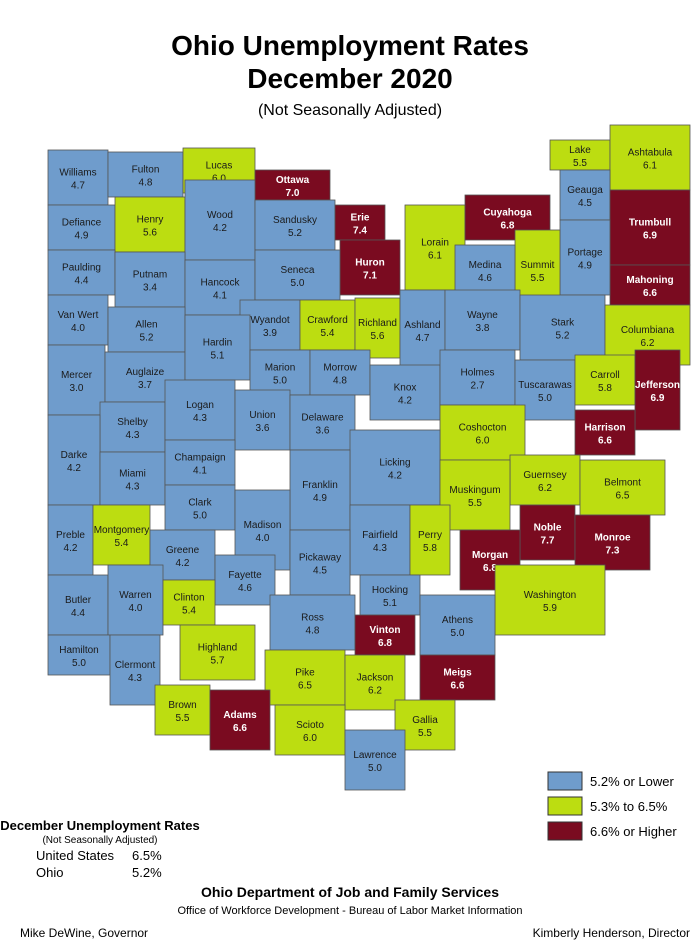 This screenshot has height=948, width=700. Describe the element at coordinates (457, 620) in the screenshot. I see `county-name: Athens` at that location.